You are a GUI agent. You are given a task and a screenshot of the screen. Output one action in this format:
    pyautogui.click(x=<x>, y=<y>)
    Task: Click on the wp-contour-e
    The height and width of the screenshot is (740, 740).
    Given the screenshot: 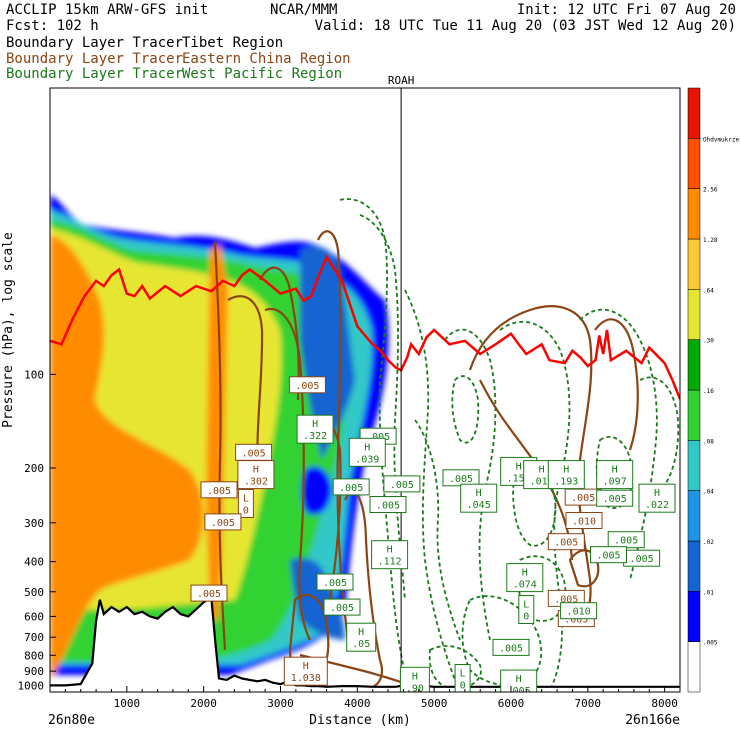 What is the action you would take?
    pyautogui.click(x=470, y=484)
    